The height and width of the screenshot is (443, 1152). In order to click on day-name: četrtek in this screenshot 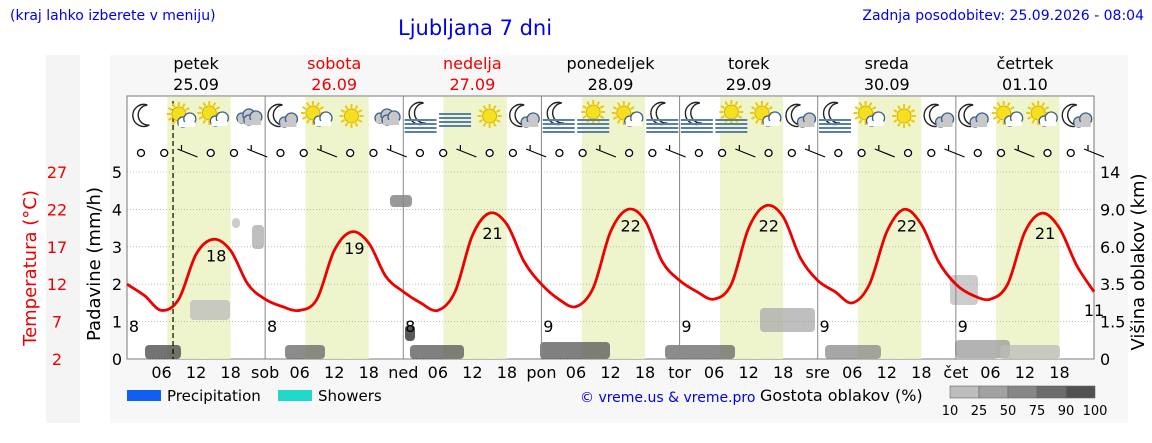, I will do `click(1025, 63)`.